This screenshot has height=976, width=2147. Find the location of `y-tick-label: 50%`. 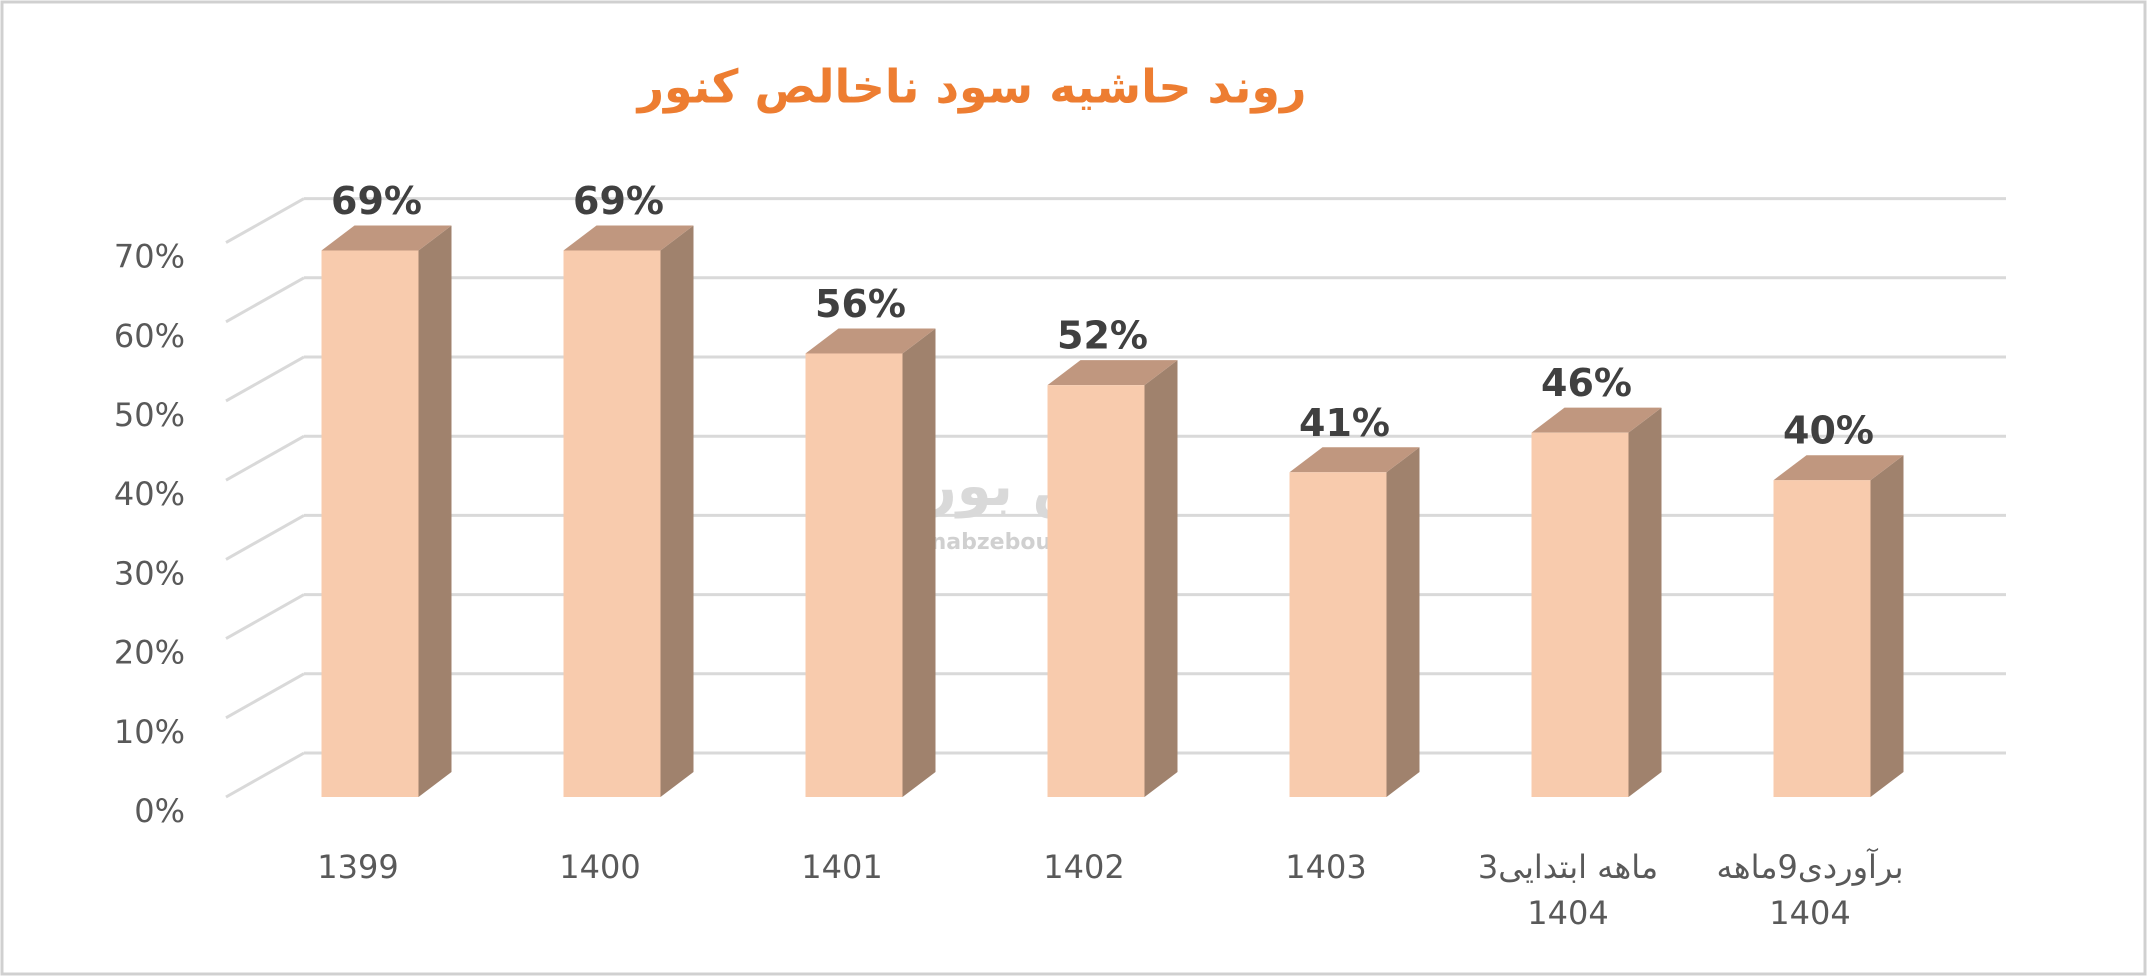

y-tick-label: 50% is located at coordinates (149, 415).